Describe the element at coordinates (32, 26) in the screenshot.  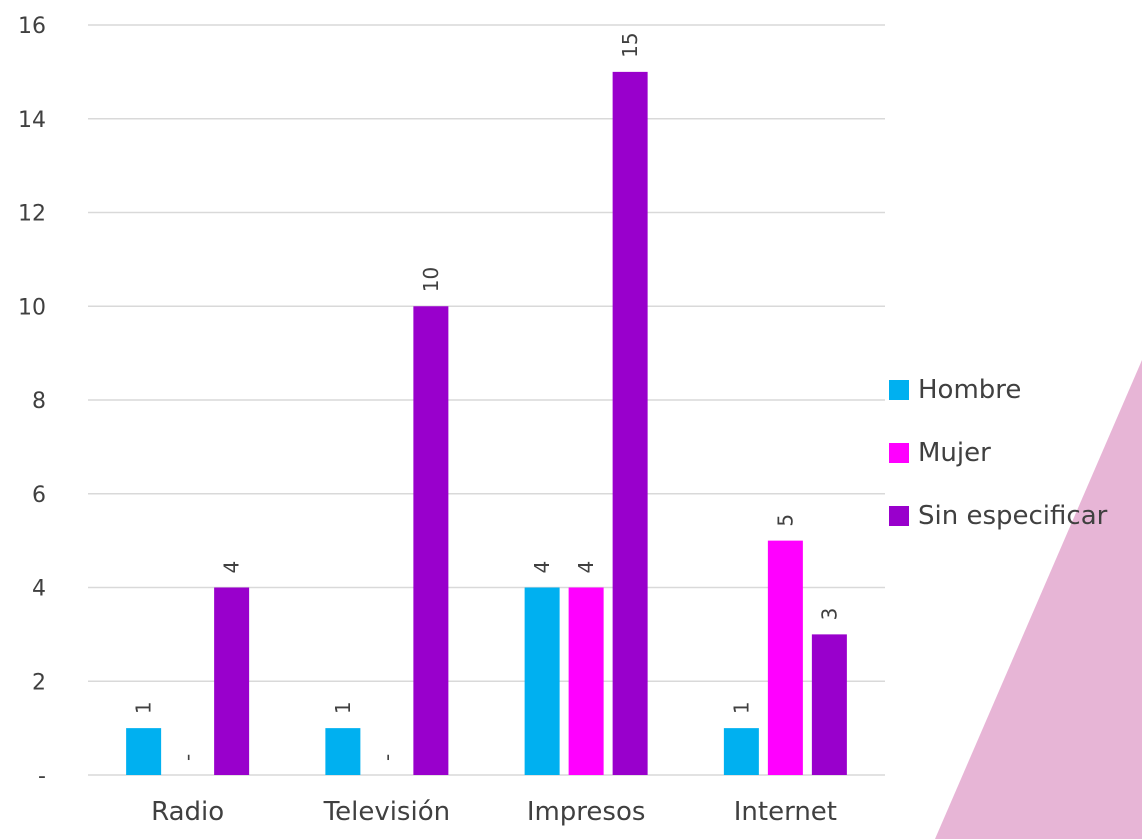
I see `y-tick-label: 16` at that location.